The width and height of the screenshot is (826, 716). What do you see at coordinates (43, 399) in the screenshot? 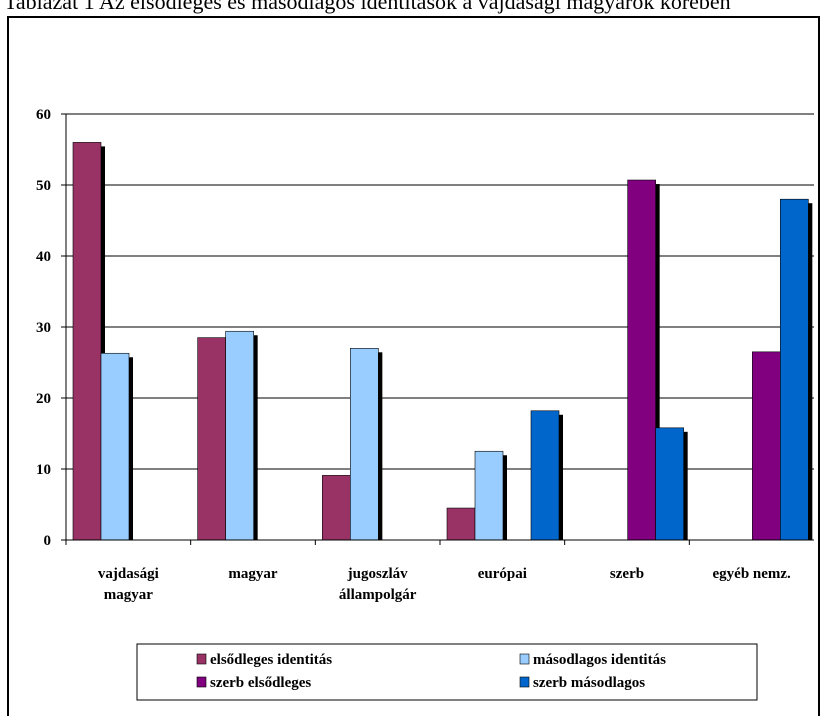
I see `y-tick-label: 20` at bounding box center [43, 399].